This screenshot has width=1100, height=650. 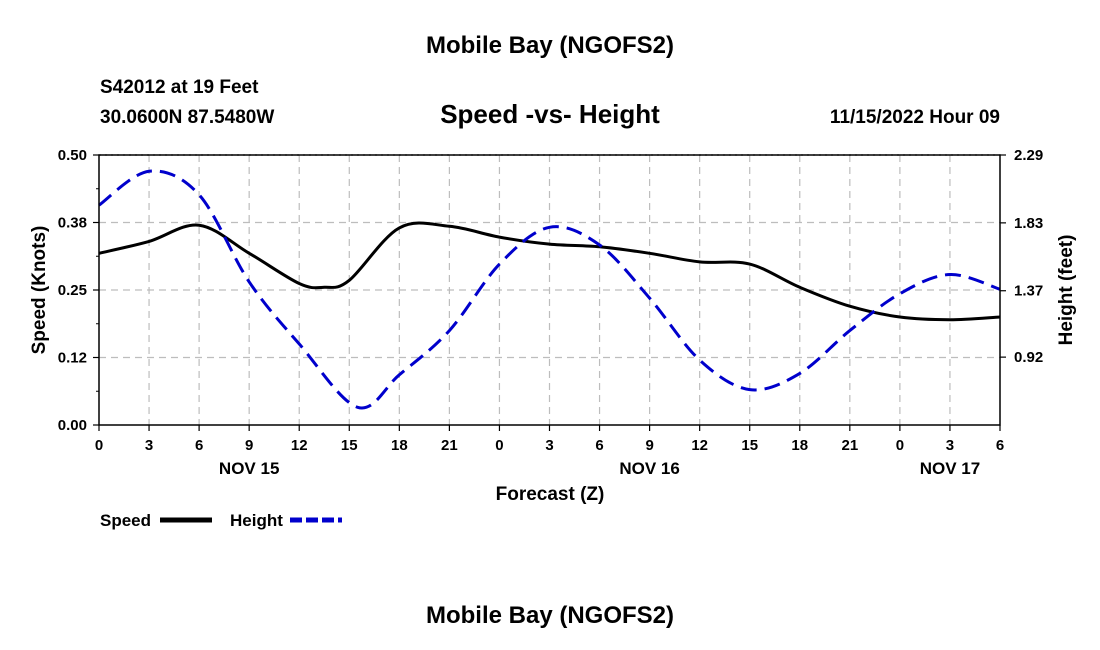 I want to click on legend: Speed Height, so click(x=221, y=520).